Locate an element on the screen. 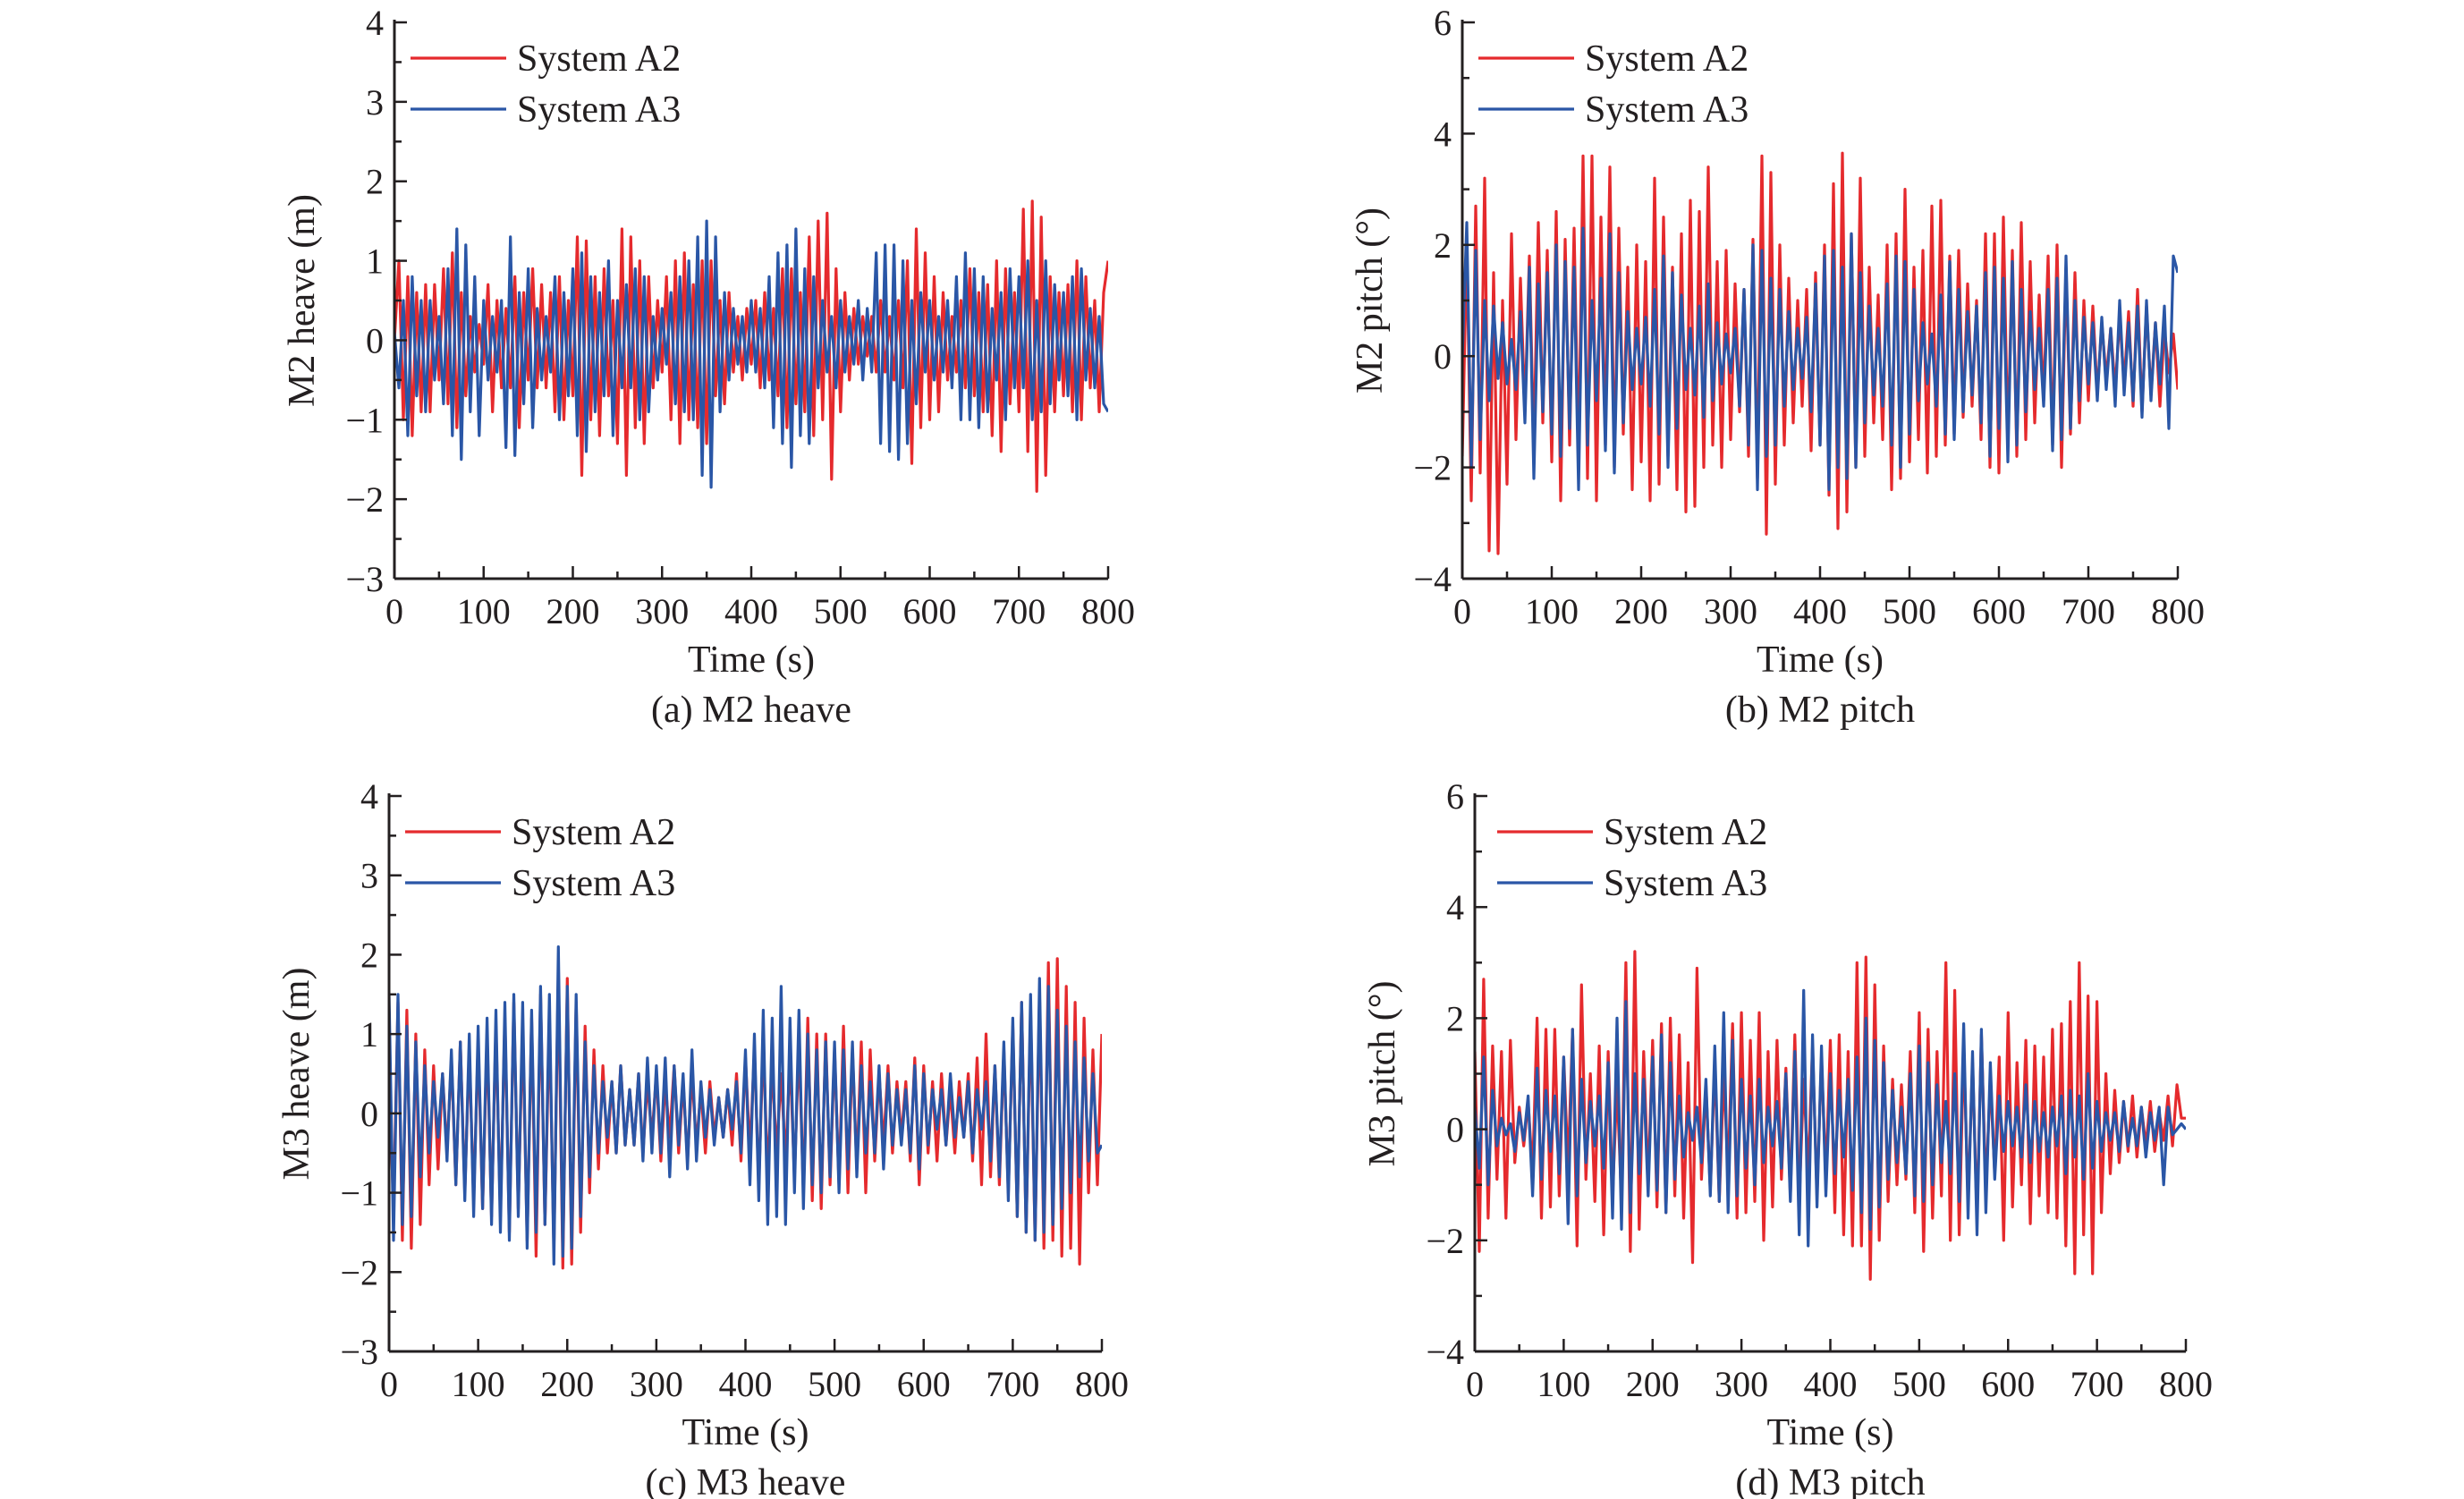 This screenshot has width=2464, height=1499. y-axis-label: M2 pitch (°) is located at coordinates (1370, 300).